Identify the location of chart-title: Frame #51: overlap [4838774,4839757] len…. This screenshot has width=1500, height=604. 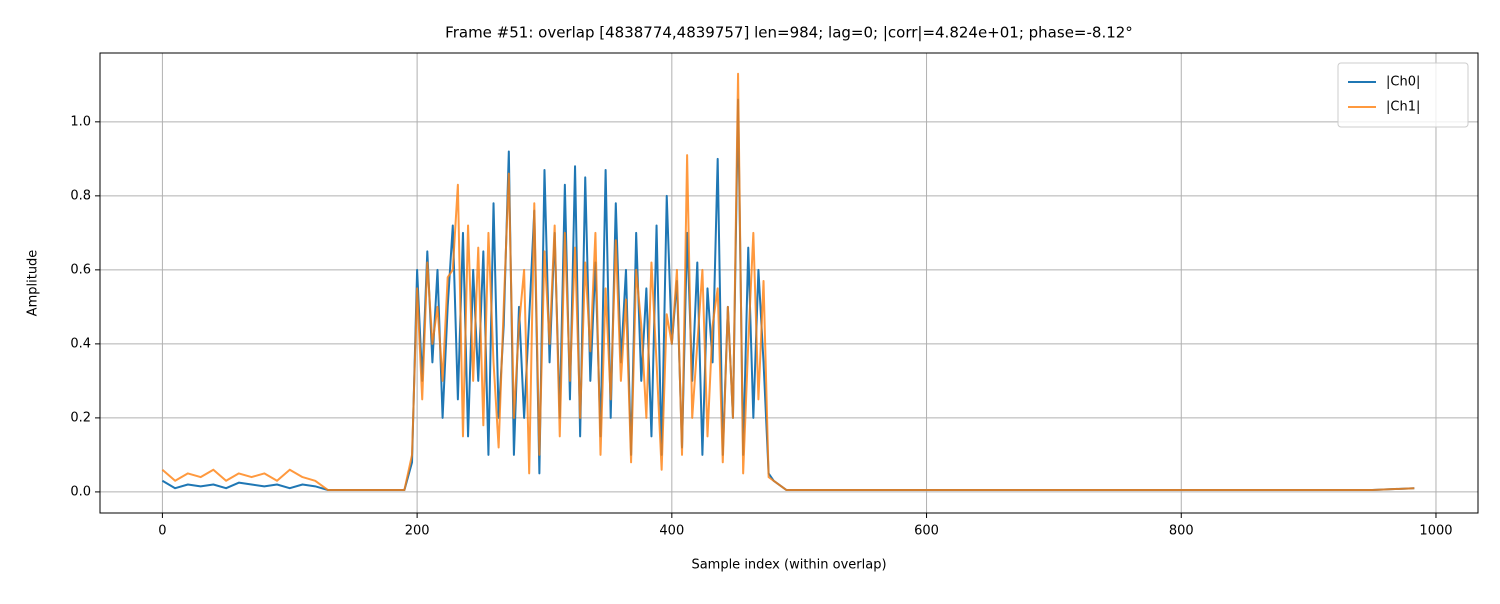
(789, 33).